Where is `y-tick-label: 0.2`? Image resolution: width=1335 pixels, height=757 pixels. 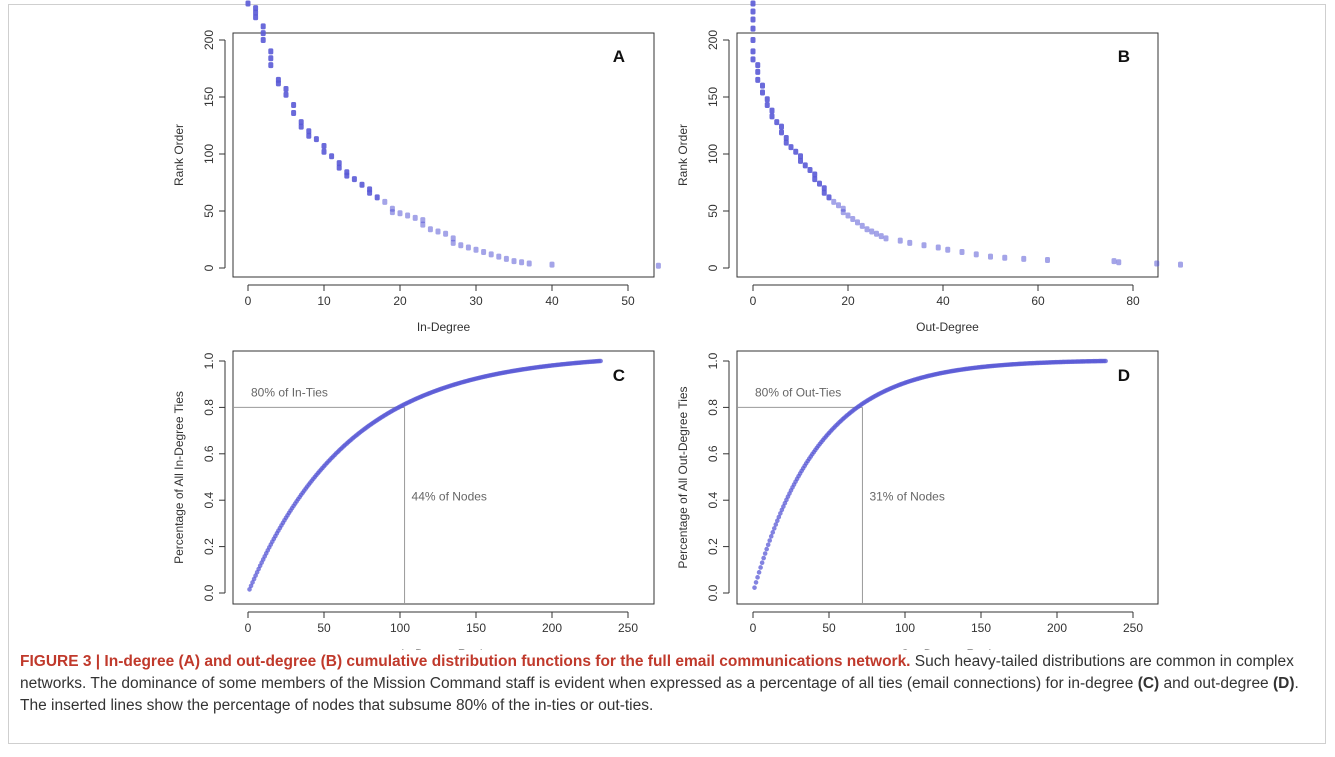
y-tick-label: 0.2 is located at coordinates (209, 546).